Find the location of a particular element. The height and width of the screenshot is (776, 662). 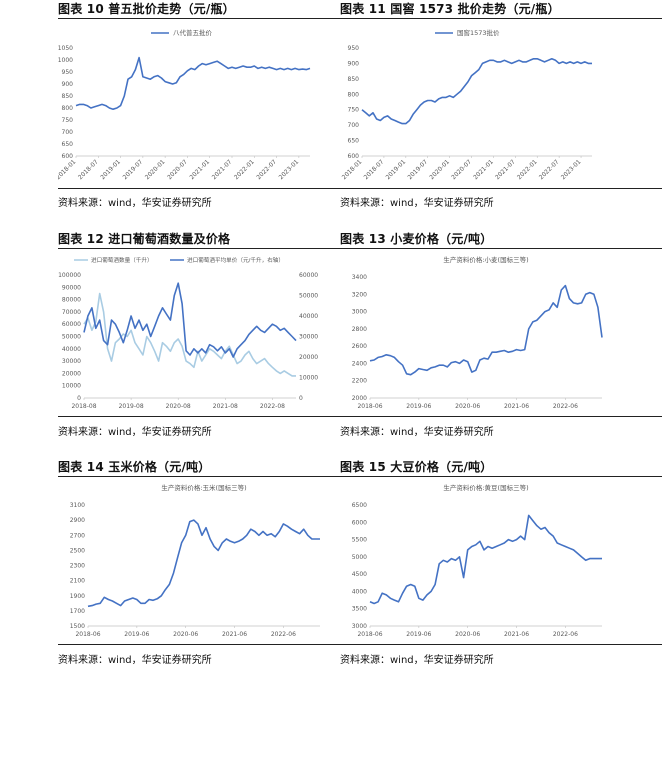

legend-label: 国窖1573批价 is located at coordinates (478, 32).